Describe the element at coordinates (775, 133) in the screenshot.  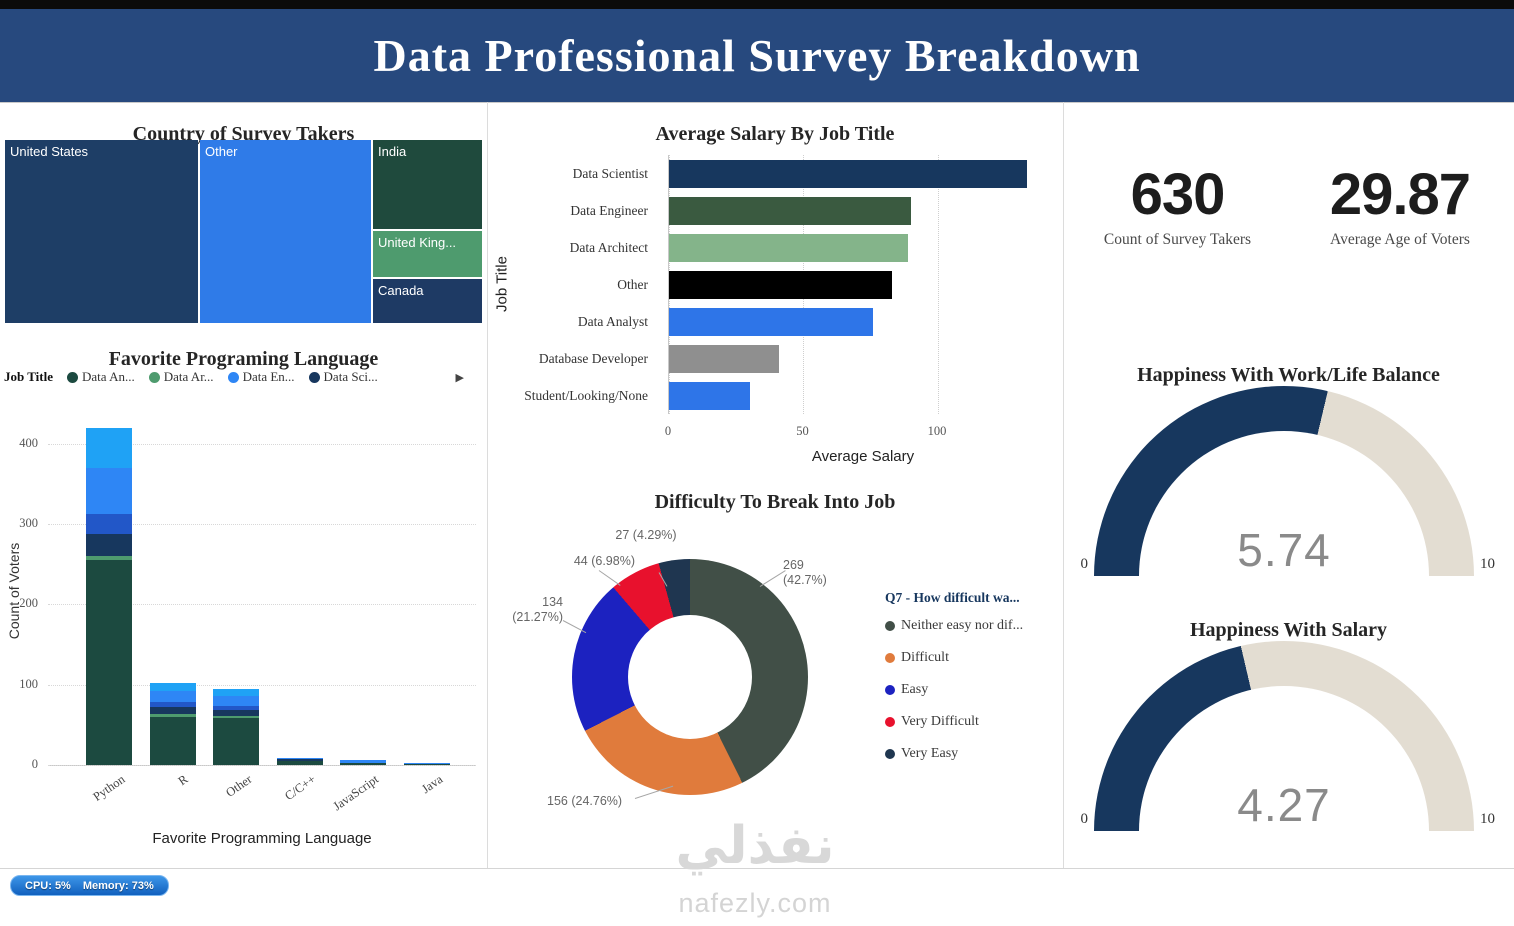
I see `salary-chart-title: Average Salary By Job Title` at that location.